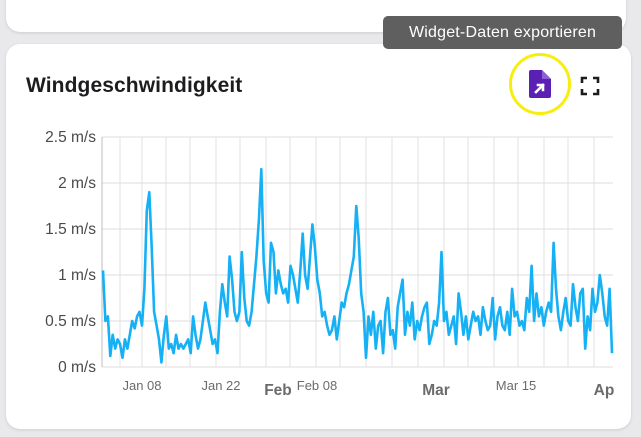 The image size is (641, 437). I want to click on y-tick-label: 2 m/s, so click(77, 183).